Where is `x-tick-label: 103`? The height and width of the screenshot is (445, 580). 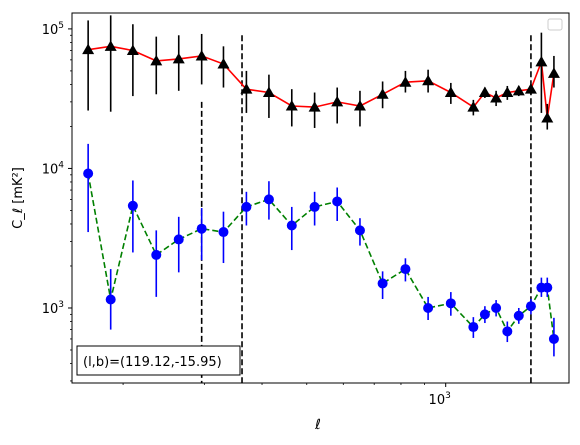 x-tick-label: 103 is located at coordinates (440, 399).